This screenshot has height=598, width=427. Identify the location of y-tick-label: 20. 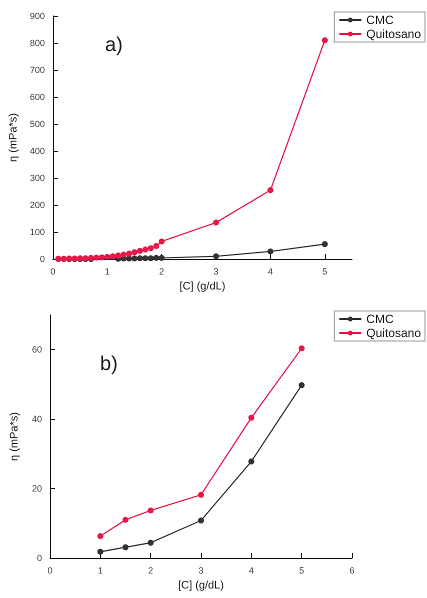
(37, 489).